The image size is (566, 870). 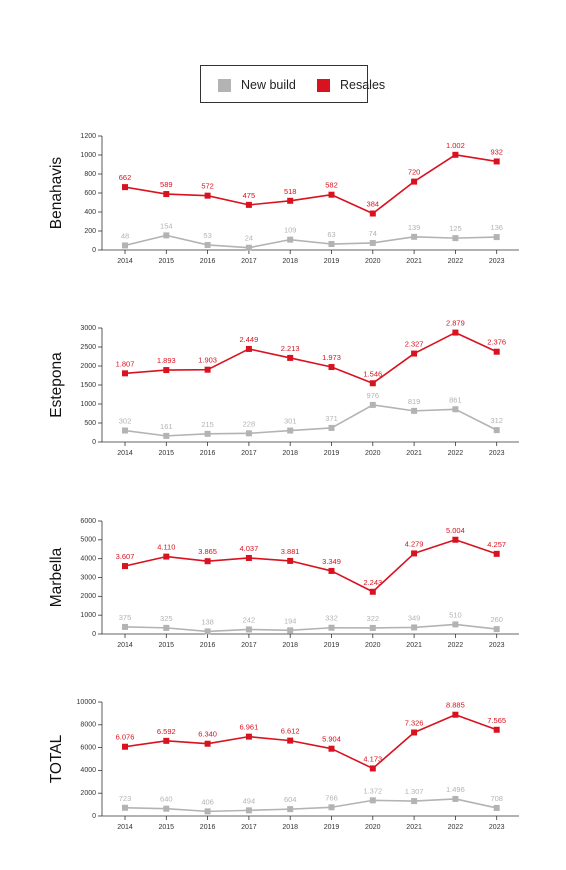 What do you see at coordinates (125, 421) in the screenshot?
I see `estepona-new-build-data-label: 302` at bounding box center [125, 421].